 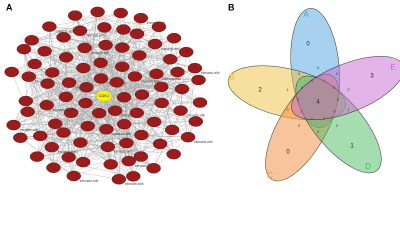 What do you see at coordinates (9, 7) in the screenshot?
I see `panel-label: A` at bounding box center [9, 7].